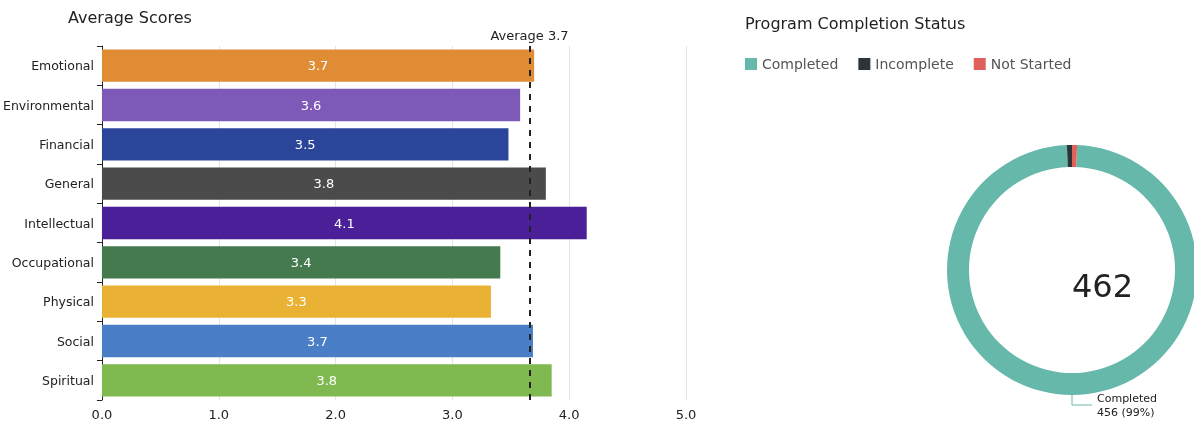  I want to click on data-label: 3.3, so click(296, 302).